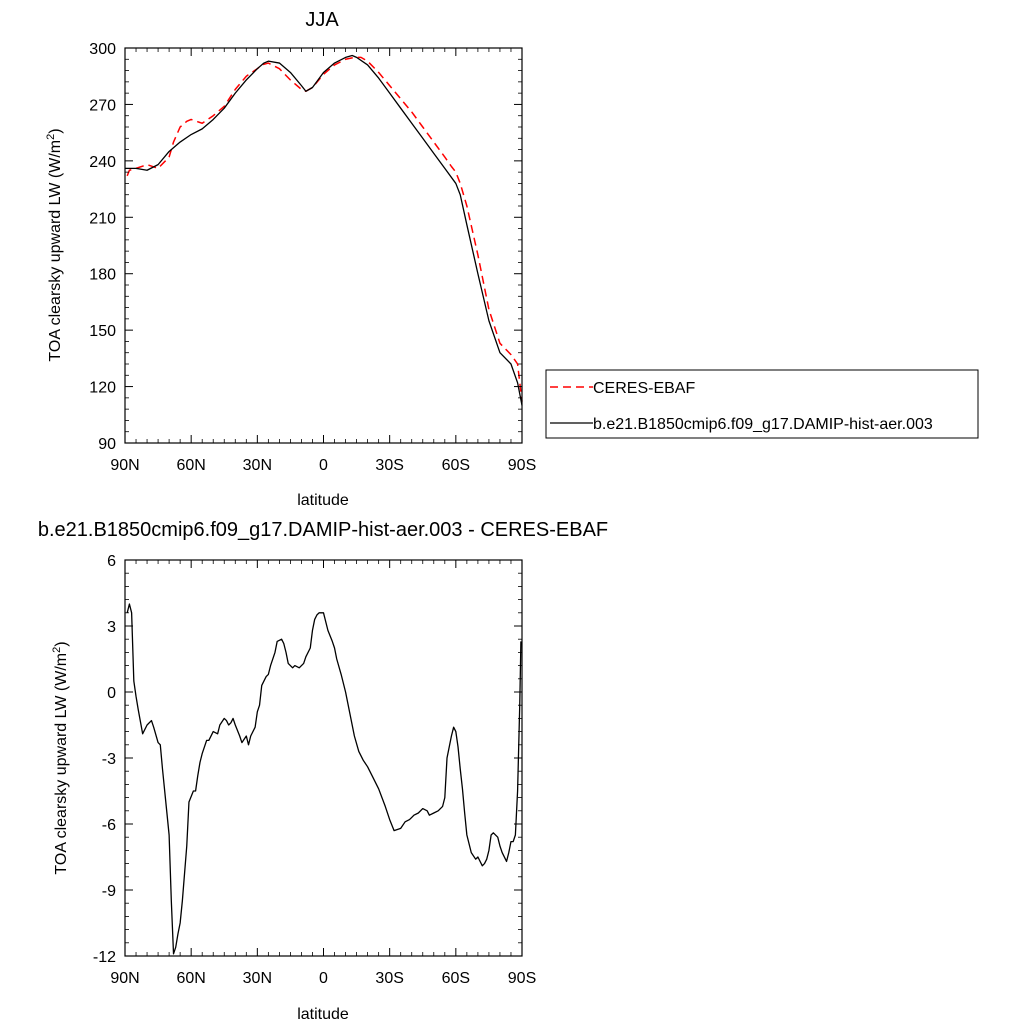  What do you see at coordinates (522, 978) in the screenshot?
I see `chart-bottom-x-tick-label: 90S` at bounding box center [522, 978].